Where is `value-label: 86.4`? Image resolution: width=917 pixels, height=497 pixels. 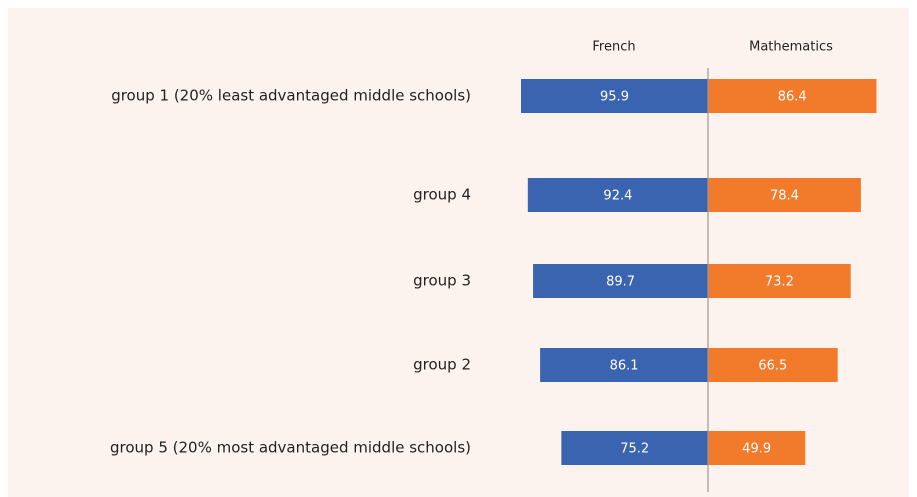
value-label: 86.4 is located at coordinates (792, 97).